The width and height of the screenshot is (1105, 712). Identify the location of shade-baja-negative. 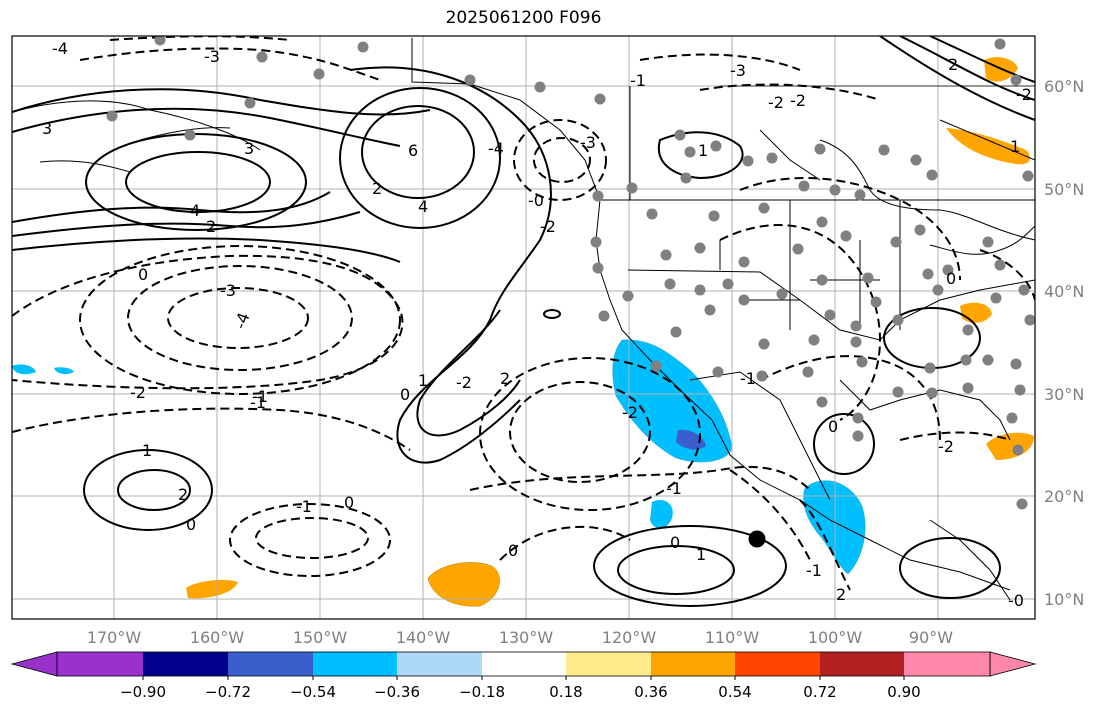
(672, 401).